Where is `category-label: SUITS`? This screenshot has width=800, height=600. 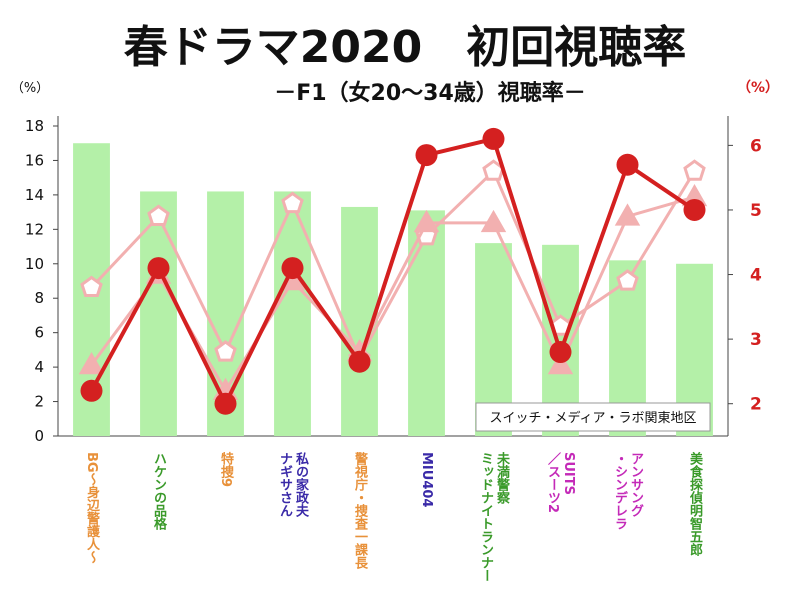
category-label: SUITS is located at coordinates (568, 473).